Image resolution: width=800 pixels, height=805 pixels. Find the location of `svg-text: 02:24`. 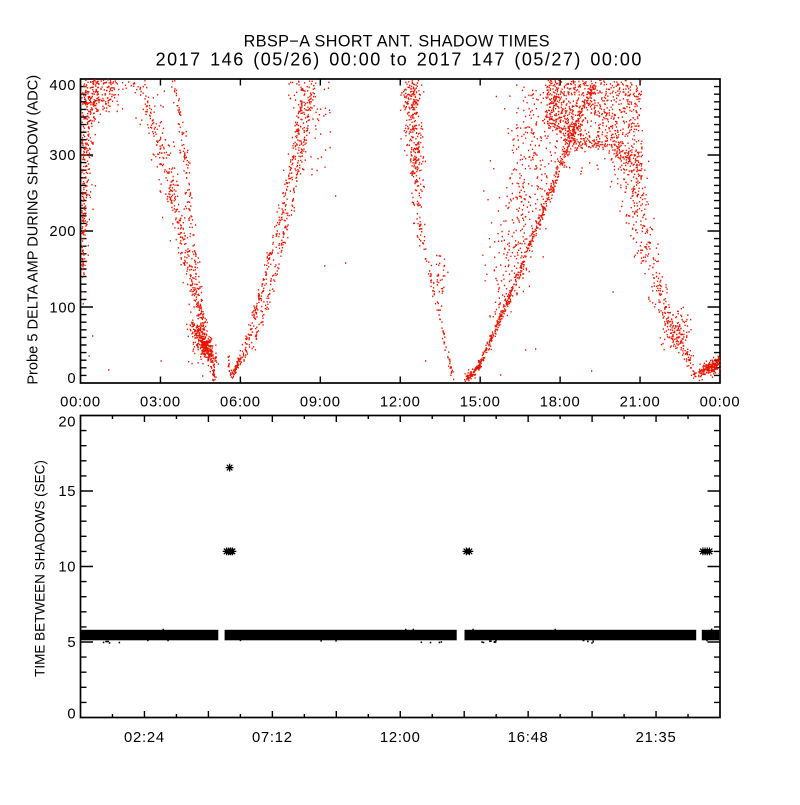

svg-text: 02:24 is located at coordinates (144, 738).